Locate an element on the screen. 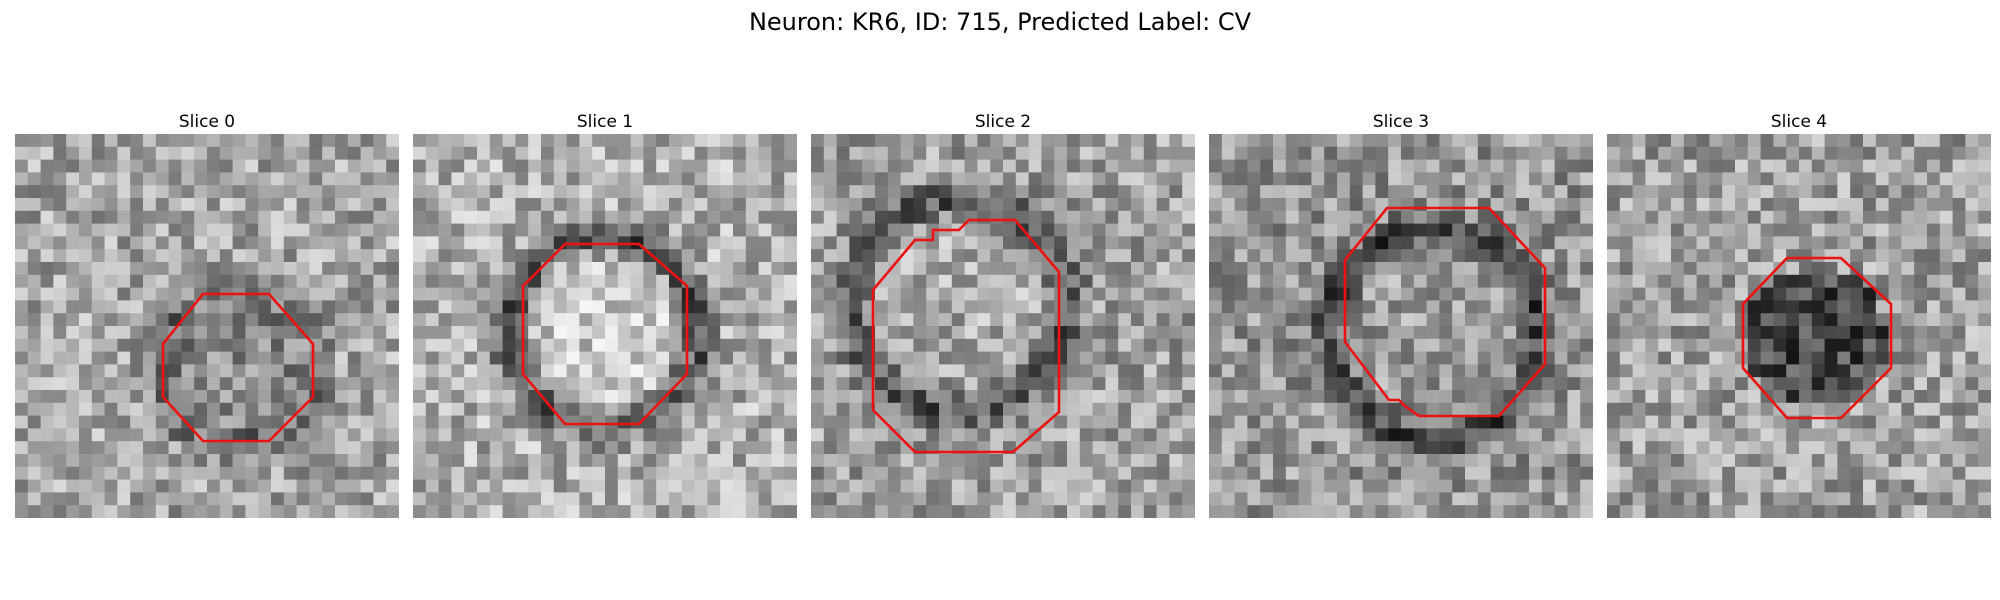 The image size is (2000, 600). slice-panel-0: Slice 0 is located at coordinates (207, 314).